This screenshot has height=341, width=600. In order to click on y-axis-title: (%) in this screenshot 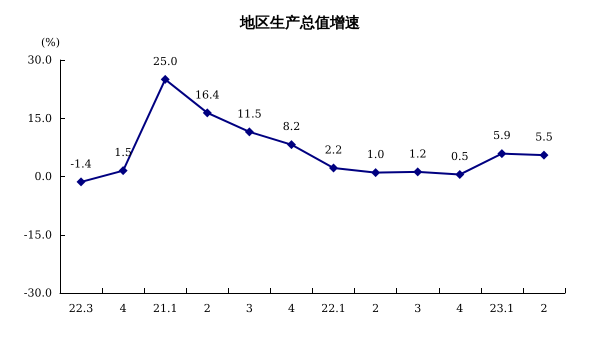, I will do `click(50, 42)`.